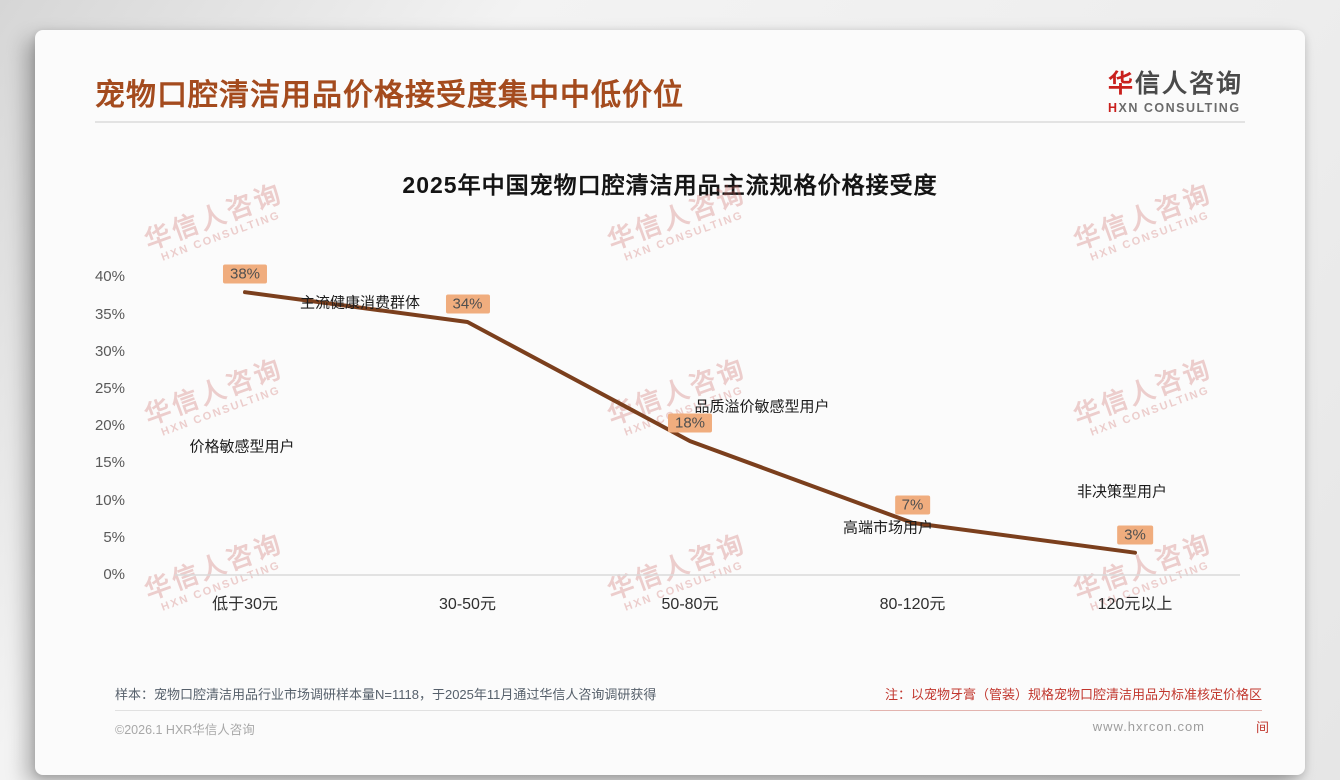 This screenshot has height=780, width=1340. Describe the element at coordinates (1135, 604) in the screenshot. I see `x-axis-category-label: 120元以上` at that location.